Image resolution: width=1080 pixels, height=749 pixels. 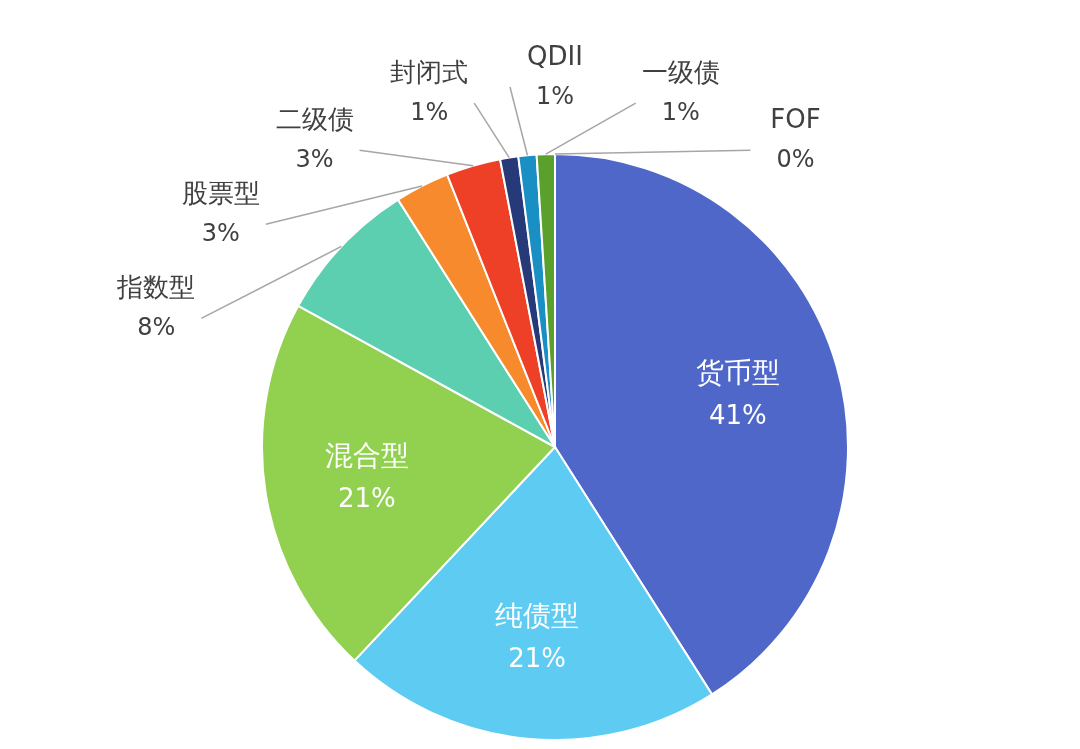 What do you see at coordinates (314, 119) in the screenshot?
I see `slice-label: 二级债` at bounding box center [314, 119].